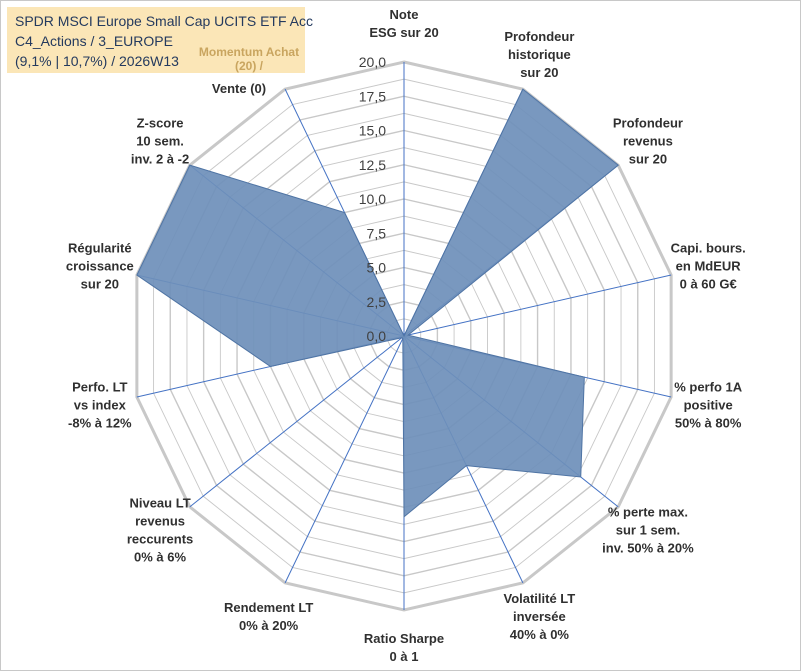 Image resolution: width=801 pixels, height=671 pixels. I want to click on axis-label: en MdEUR, so click(709, 266).